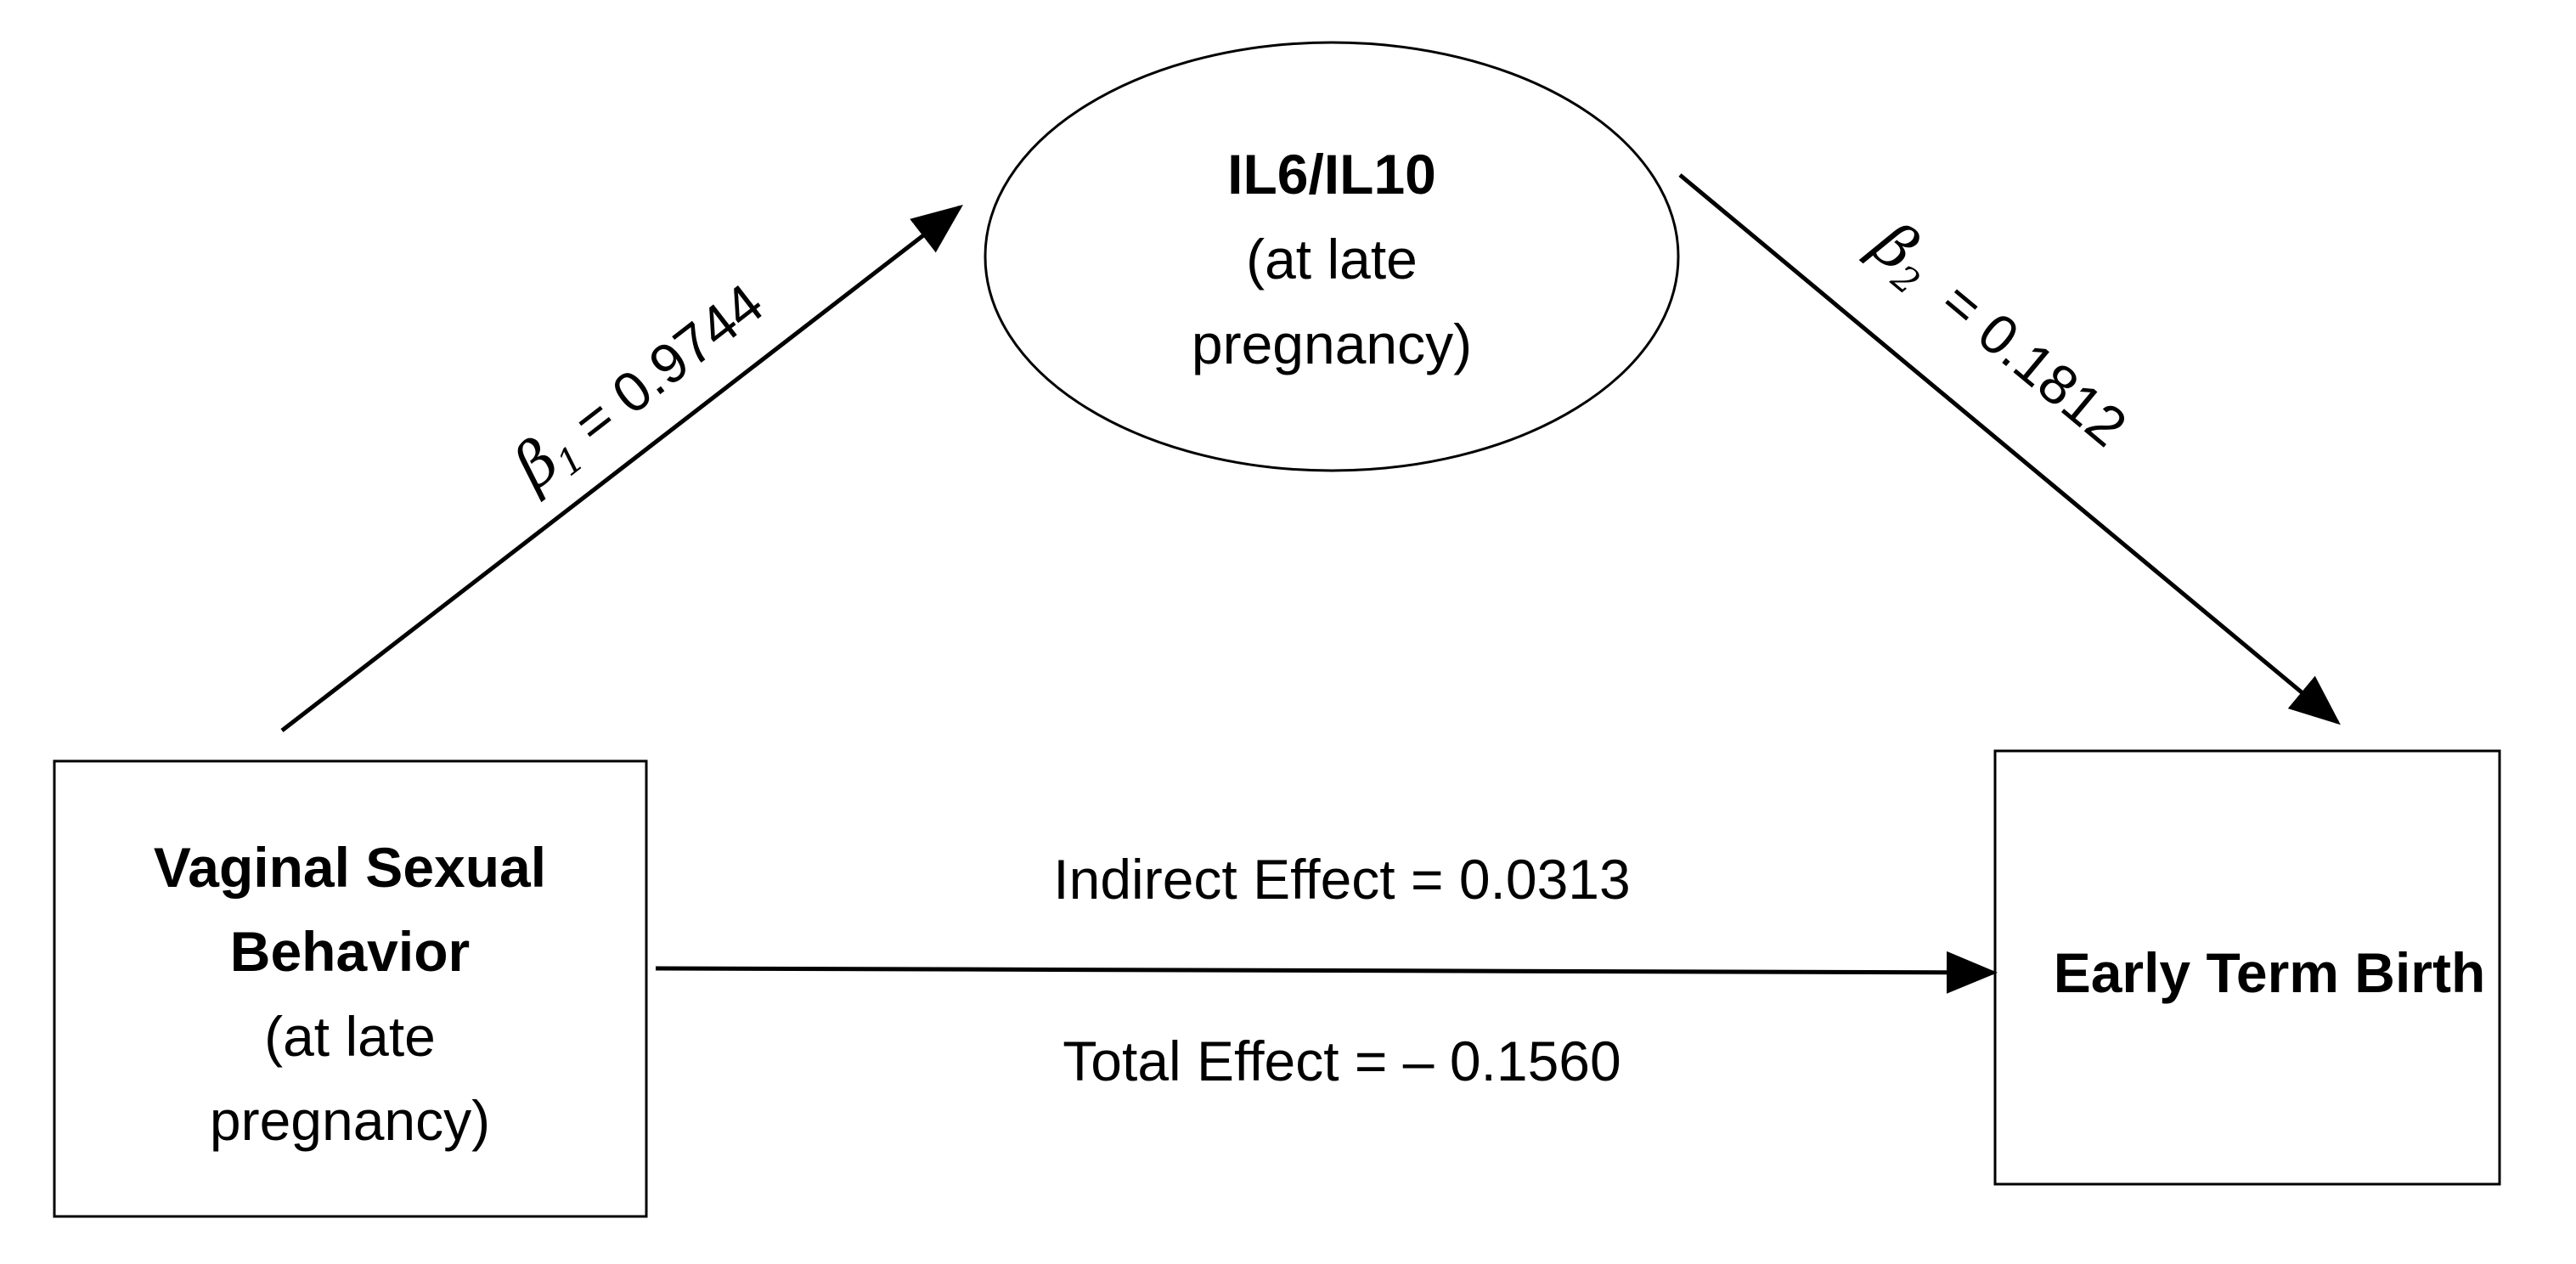  What do you see at coordinates (350, 1121) in the screenshot?
I see `exposure-line4: pregnancy)` at bounding box center [350, 1121].